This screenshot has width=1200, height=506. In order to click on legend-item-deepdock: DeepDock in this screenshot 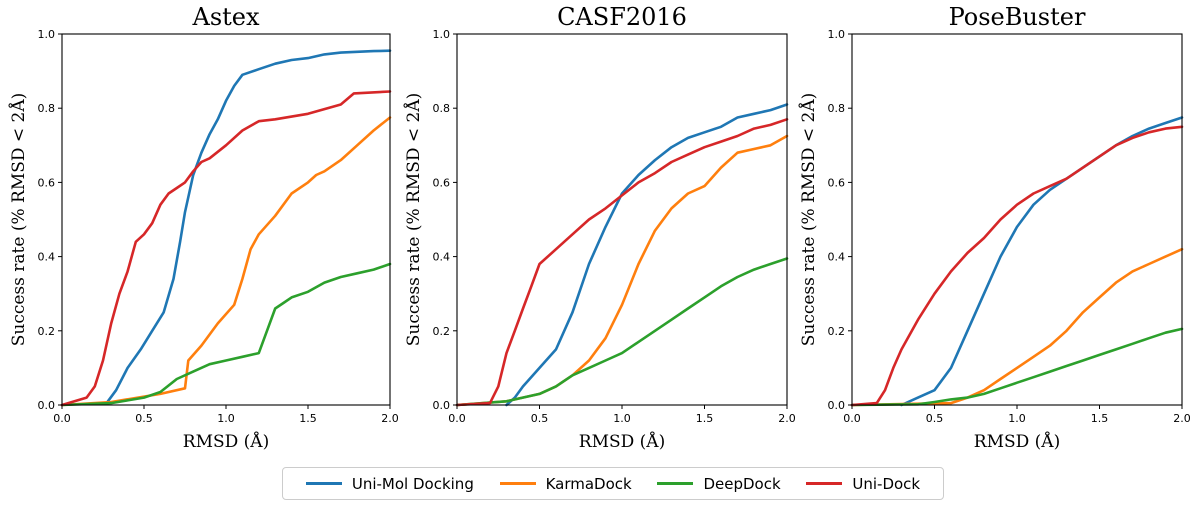, I will do `click(719, 483)`.